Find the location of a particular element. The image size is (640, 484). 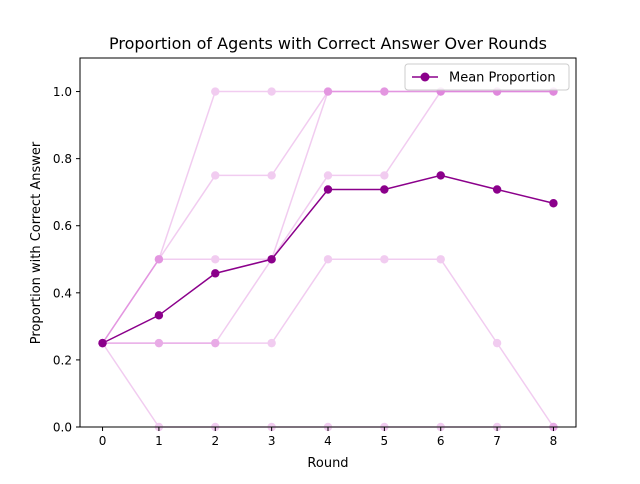

x-tick-label: 2 is located at coordinates (215, 441).